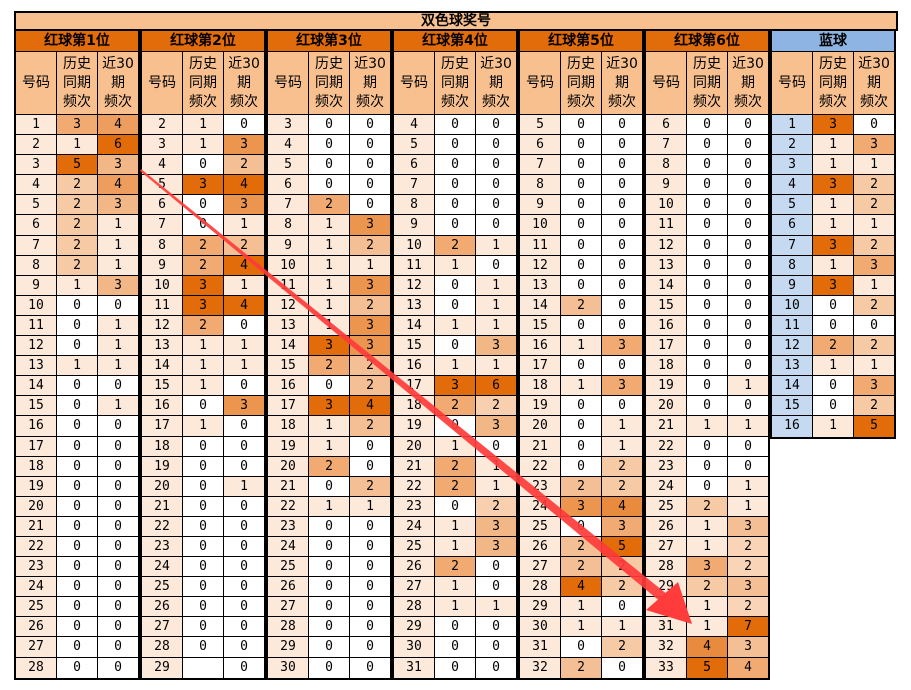 This screenshot has width=911, height=690. Describe the element at coordinates (414, 125) in the screenshot. I see `ball-number: 4` at that location.